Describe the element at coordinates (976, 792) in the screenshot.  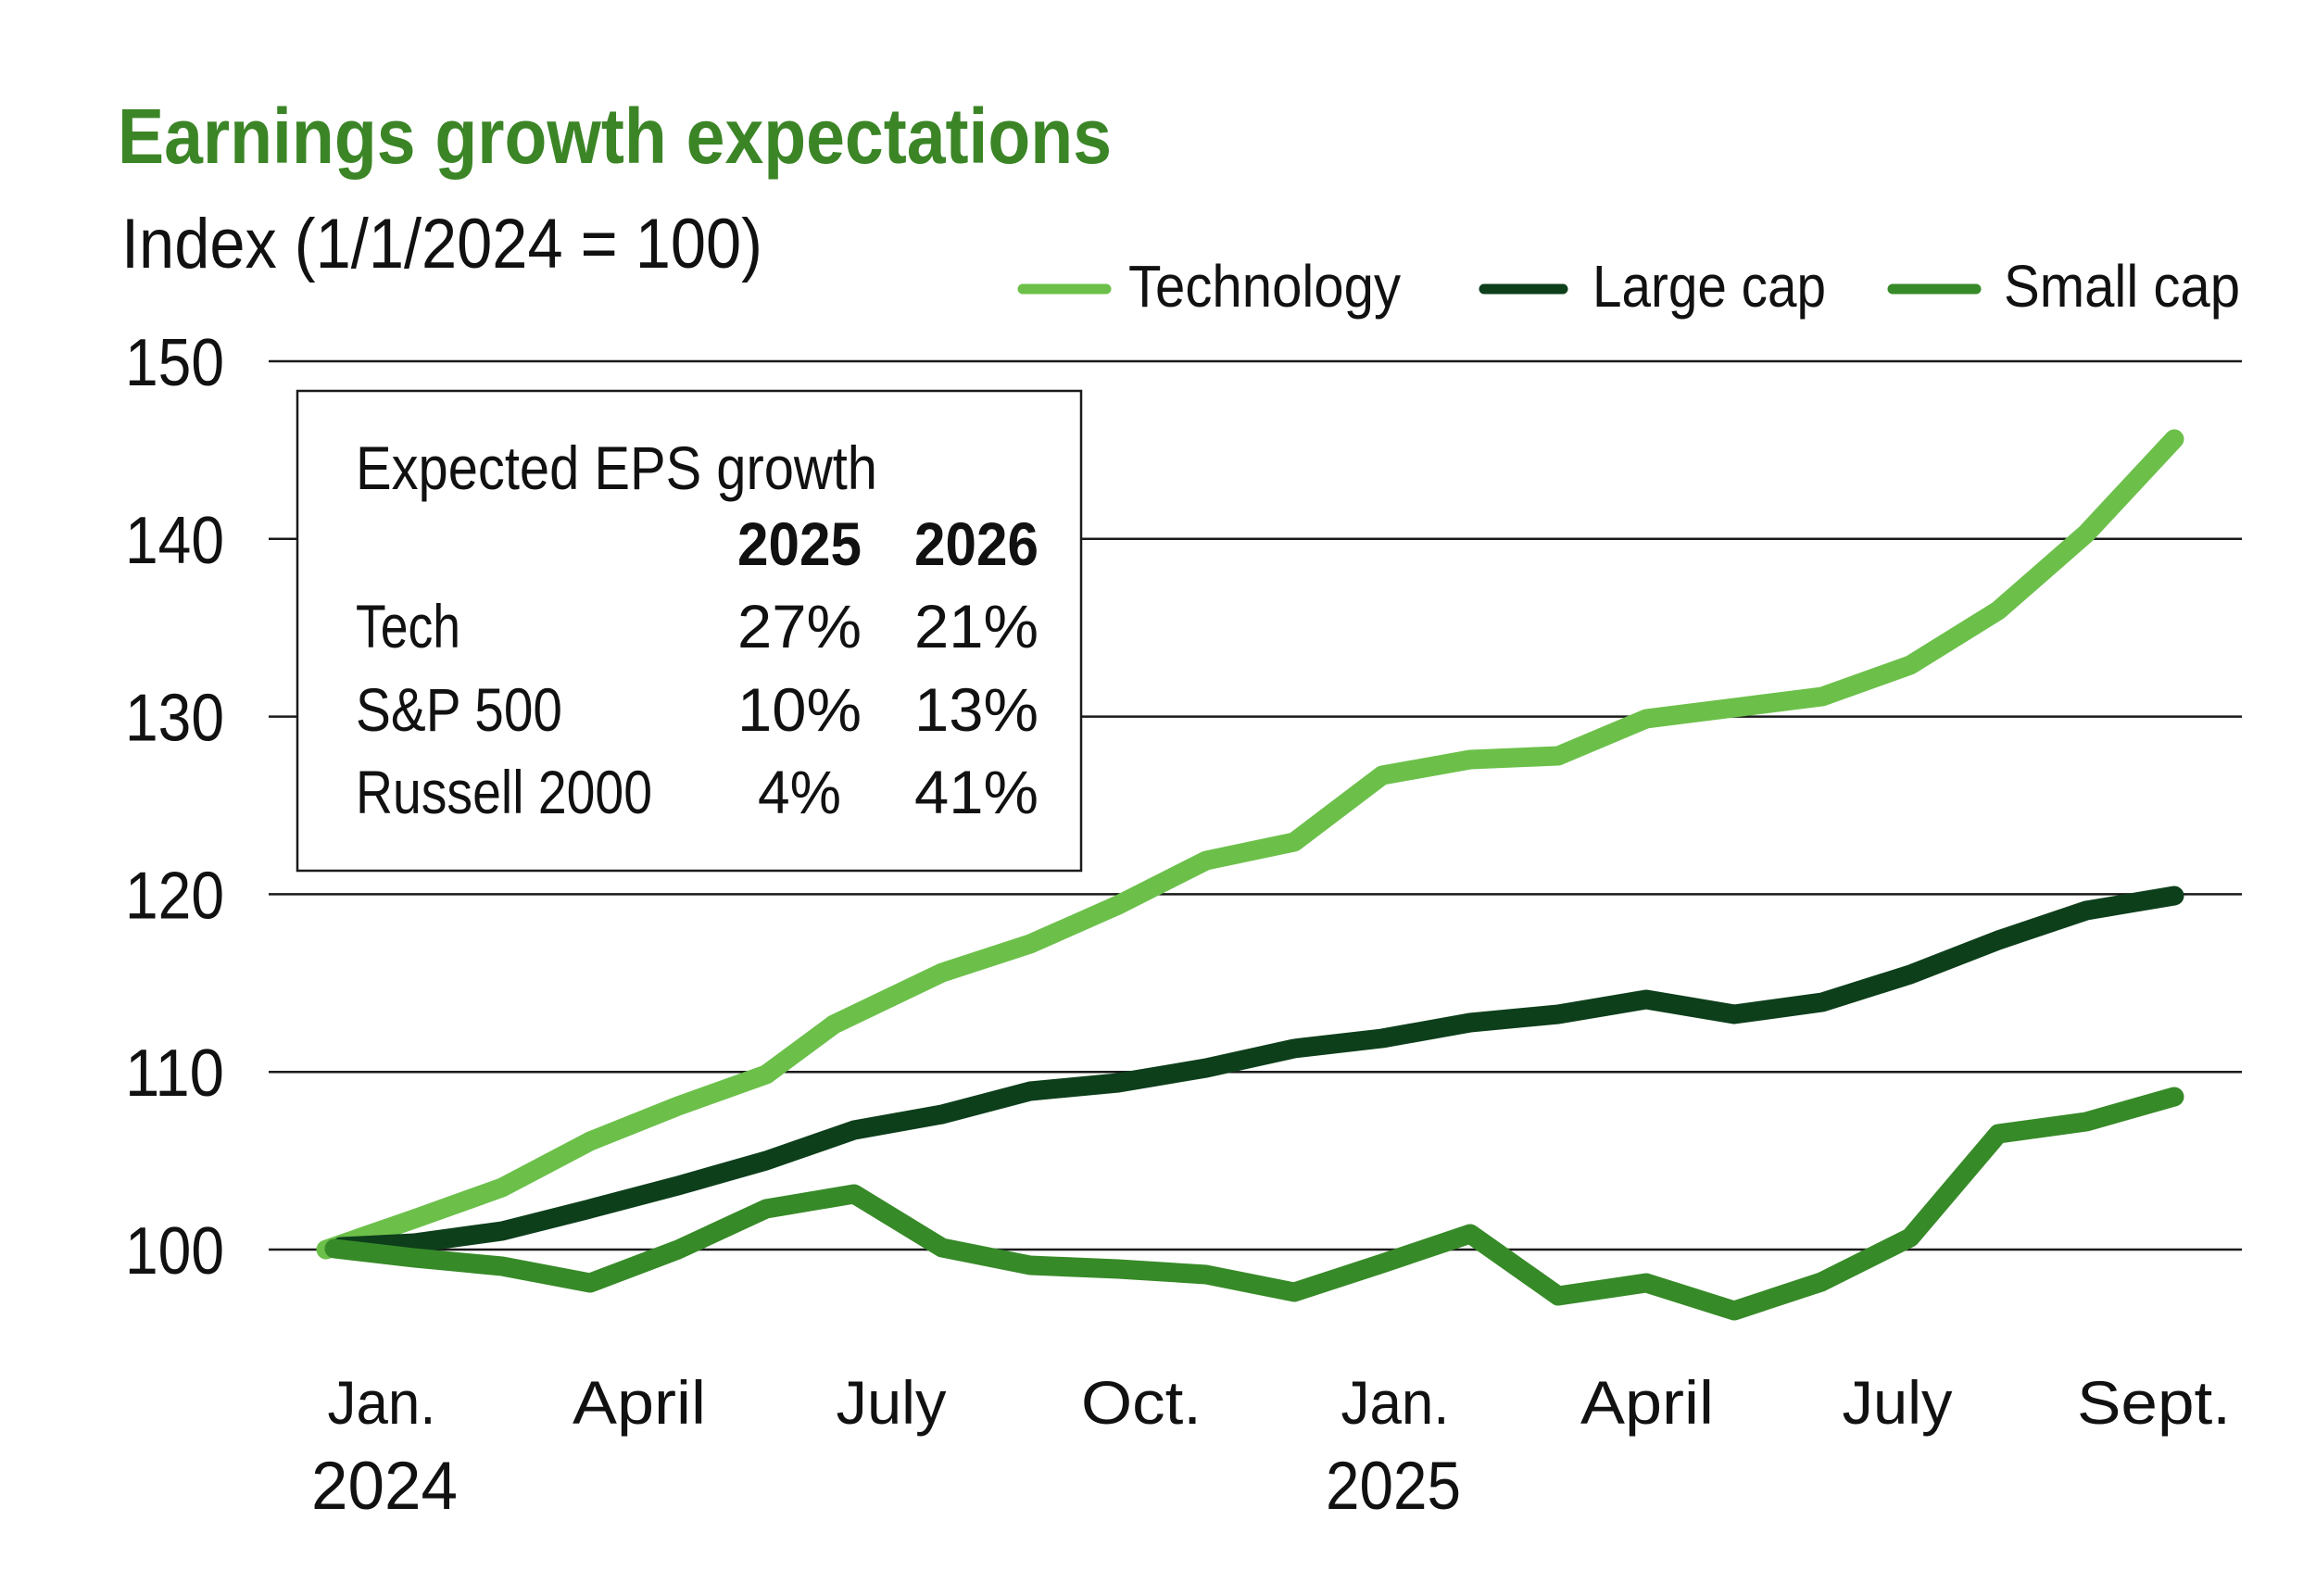
I see `svg-text: 41%` at that location.